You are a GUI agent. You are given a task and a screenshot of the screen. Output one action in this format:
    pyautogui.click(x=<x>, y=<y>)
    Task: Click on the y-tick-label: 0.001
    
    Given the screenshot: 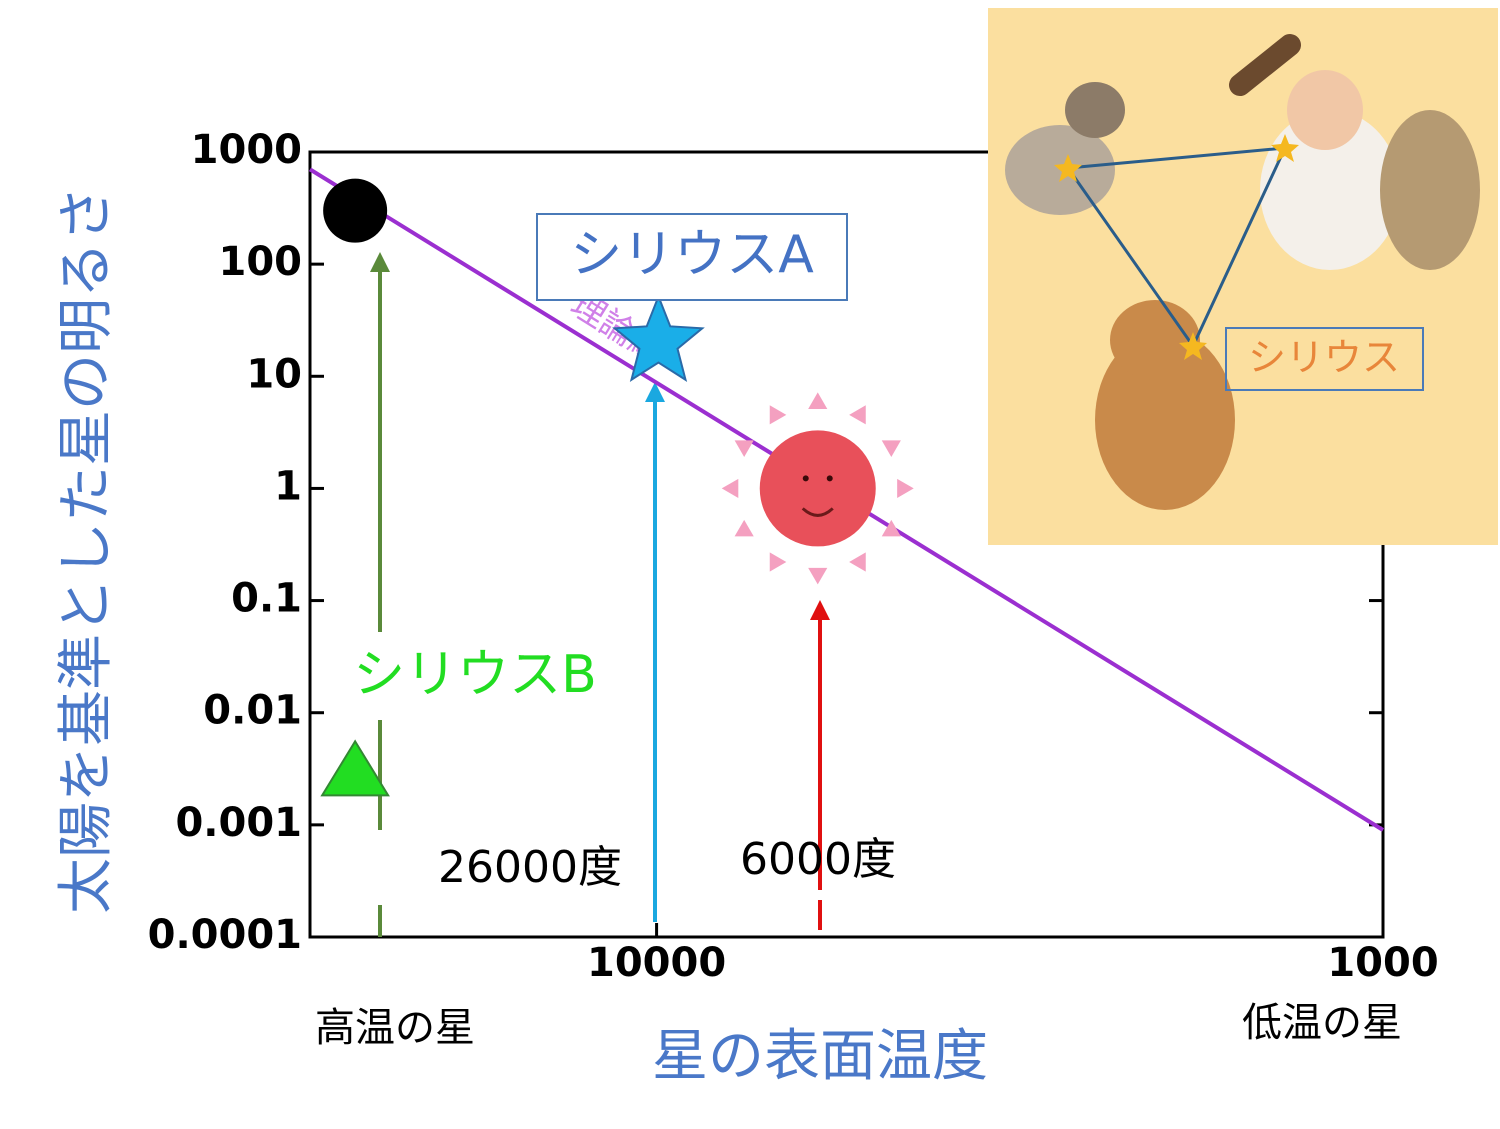 What is the action you would take?
    pyautogui.click(x=238, y=823)
    